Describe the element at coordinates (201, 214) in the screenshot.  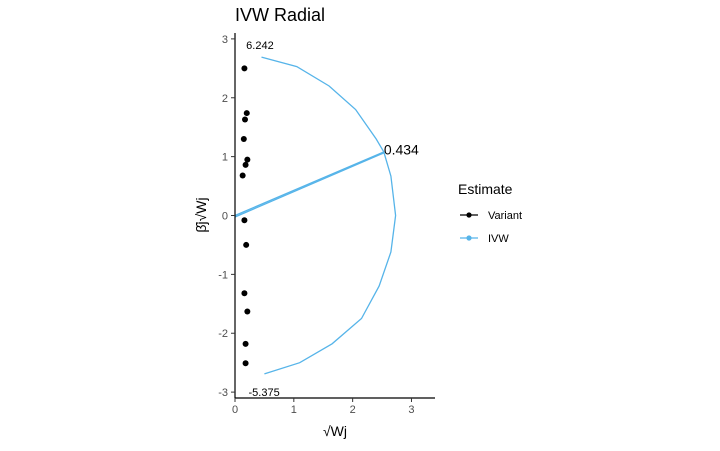
I see `y-axis-label: β̂j√Wj` at that location.